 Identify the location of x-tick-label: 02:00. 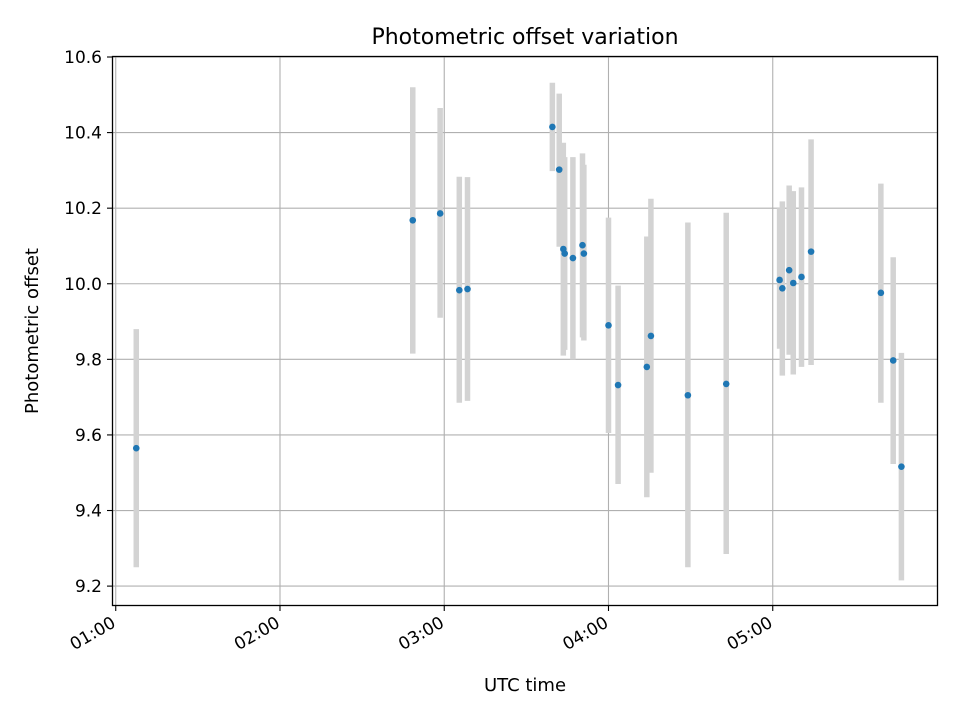
(257, 634).